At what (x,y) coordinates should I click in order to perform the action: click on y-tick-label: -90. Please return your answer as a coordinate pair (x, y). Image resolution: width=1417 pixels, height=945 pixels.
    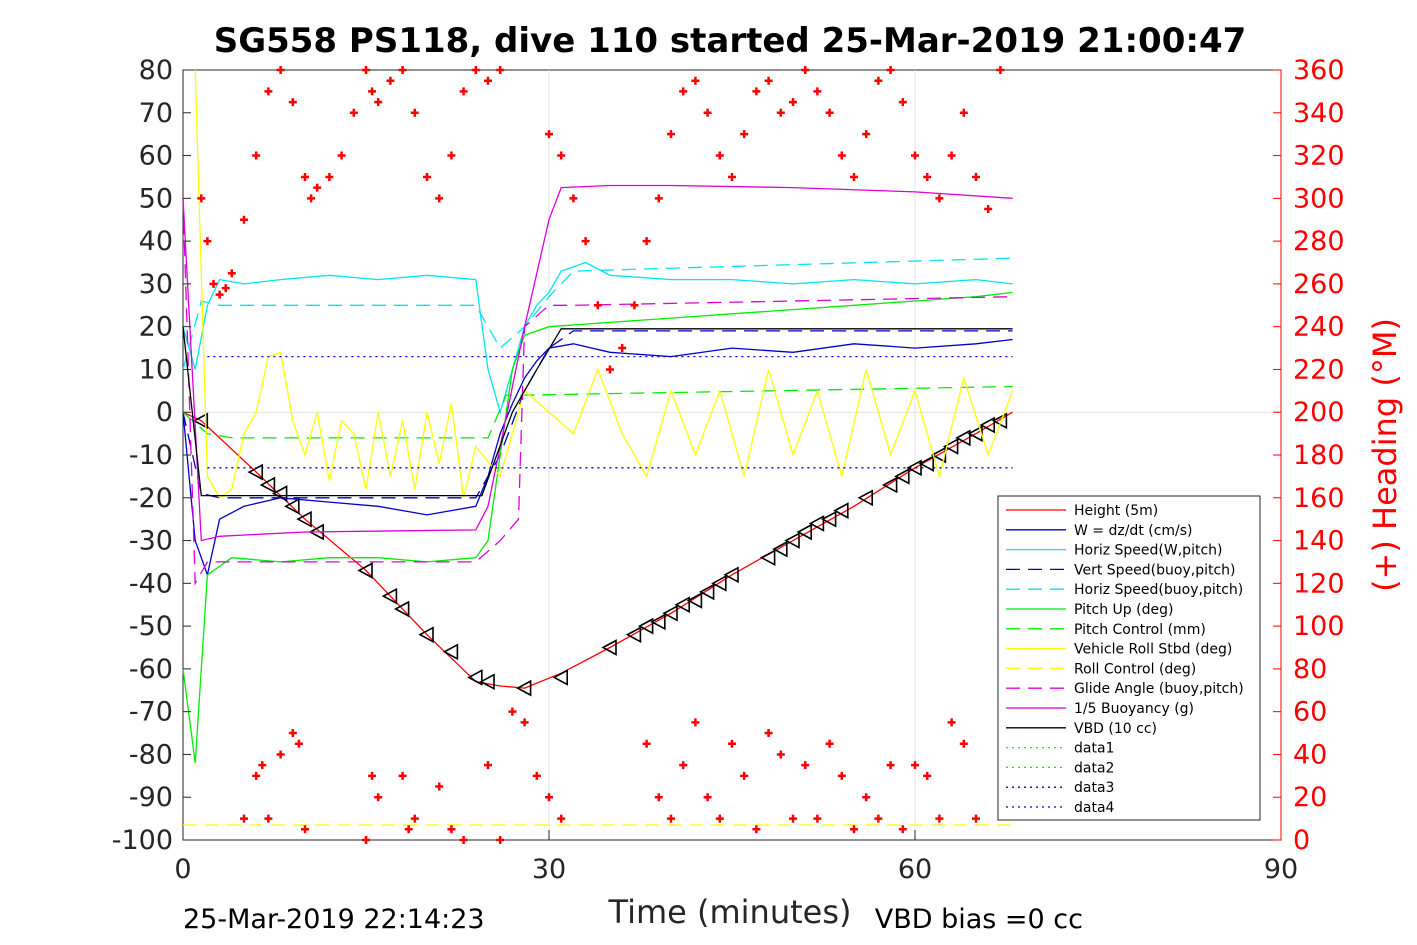
    Looking at the image, I should click on (151, 797).